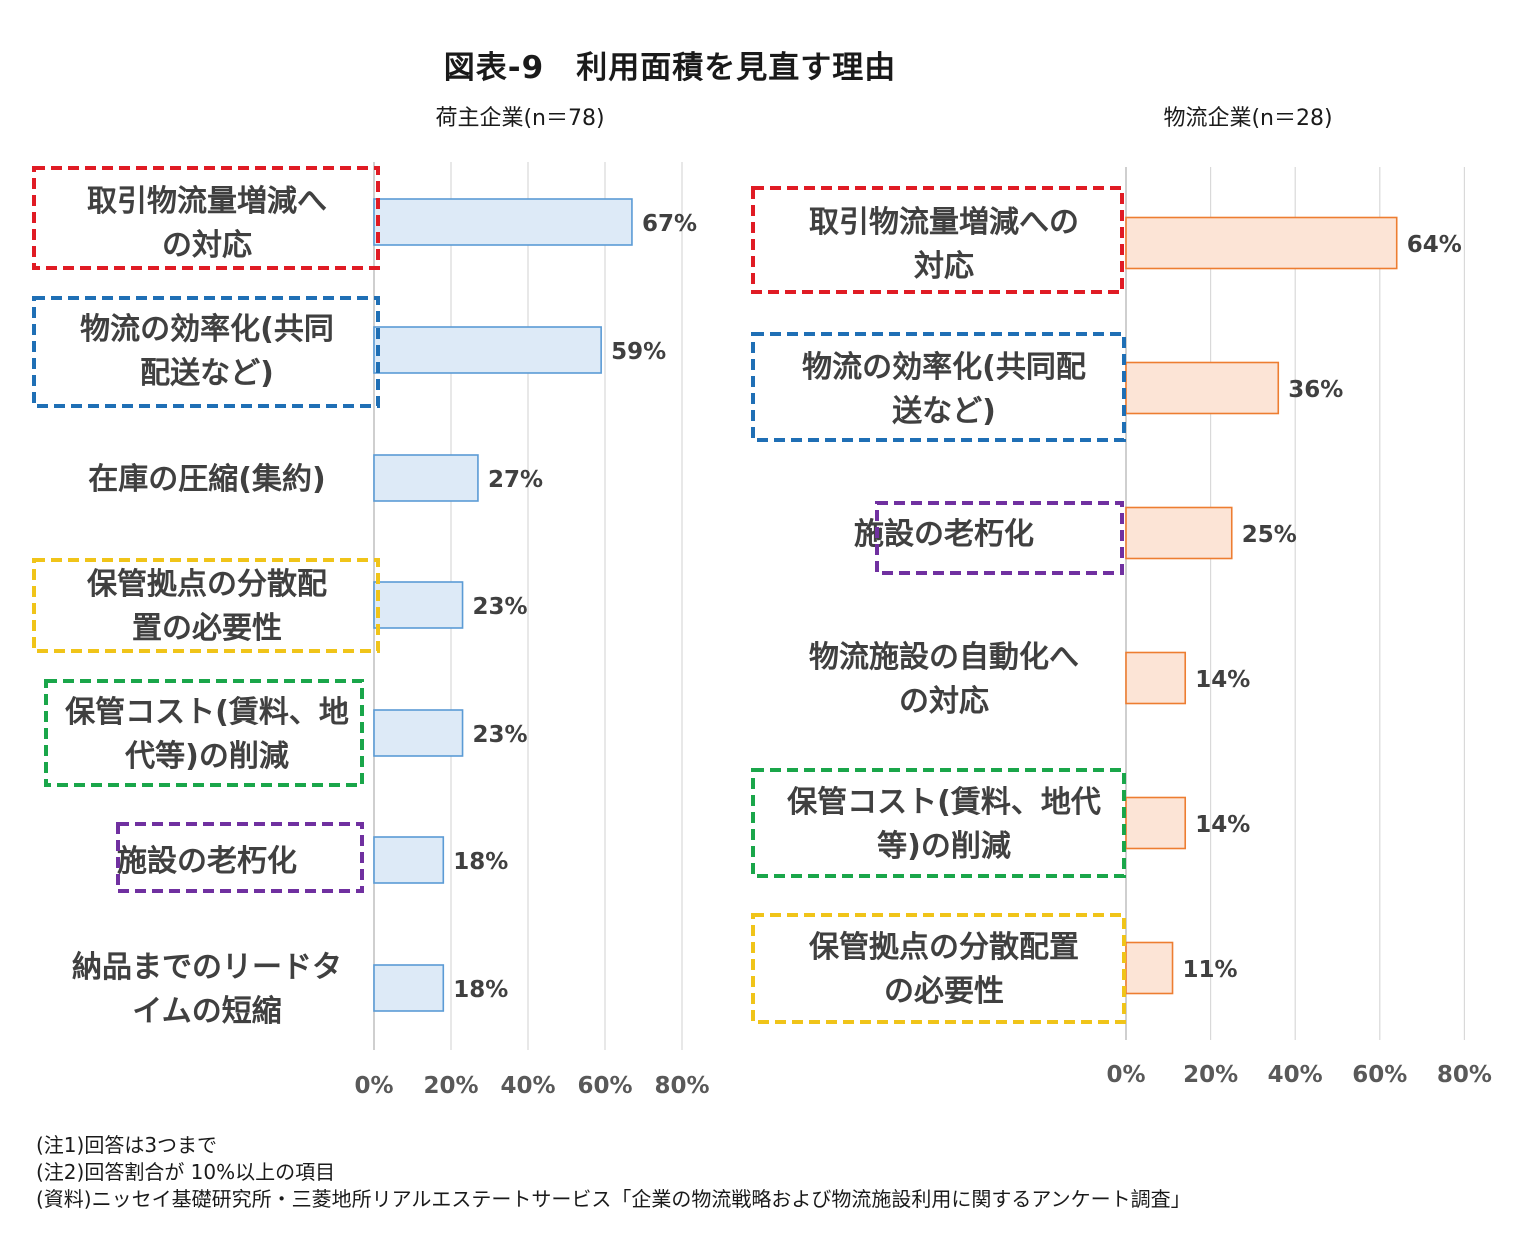  What do you see at coordinates (127, 1145) in the screenshot?
I see `note-1: (注1)回答は3つまで` at bounding box center [127, 1145].